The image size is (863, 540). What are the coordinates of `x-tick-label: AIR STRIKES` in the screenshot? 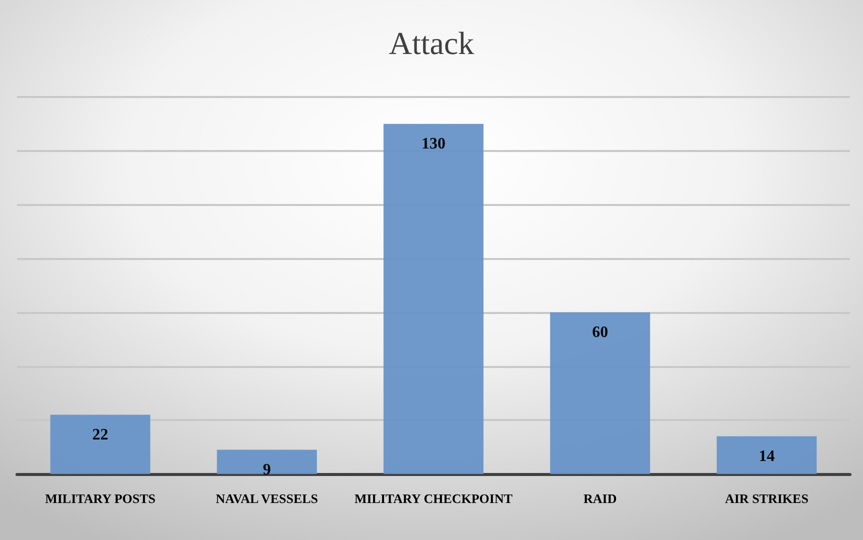 It's located at (766, 498).